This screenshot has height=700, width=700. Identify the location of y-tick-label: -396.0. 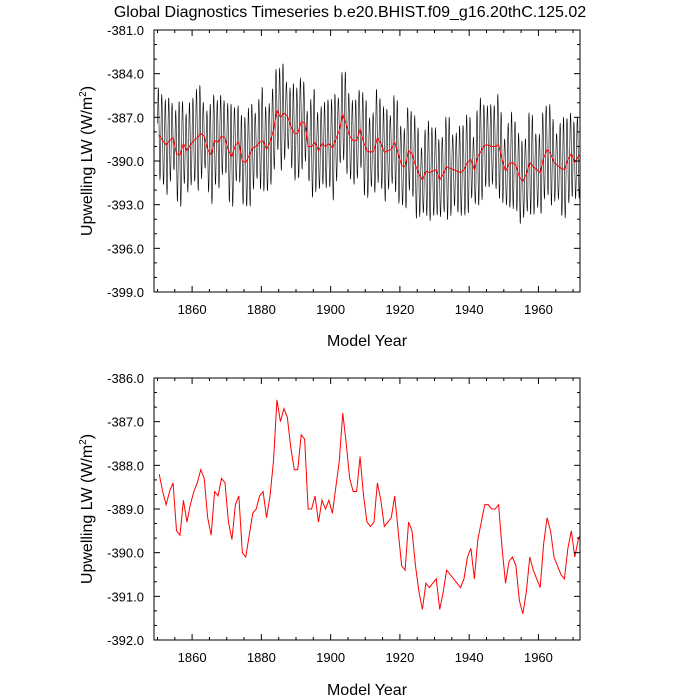
(125, 248).